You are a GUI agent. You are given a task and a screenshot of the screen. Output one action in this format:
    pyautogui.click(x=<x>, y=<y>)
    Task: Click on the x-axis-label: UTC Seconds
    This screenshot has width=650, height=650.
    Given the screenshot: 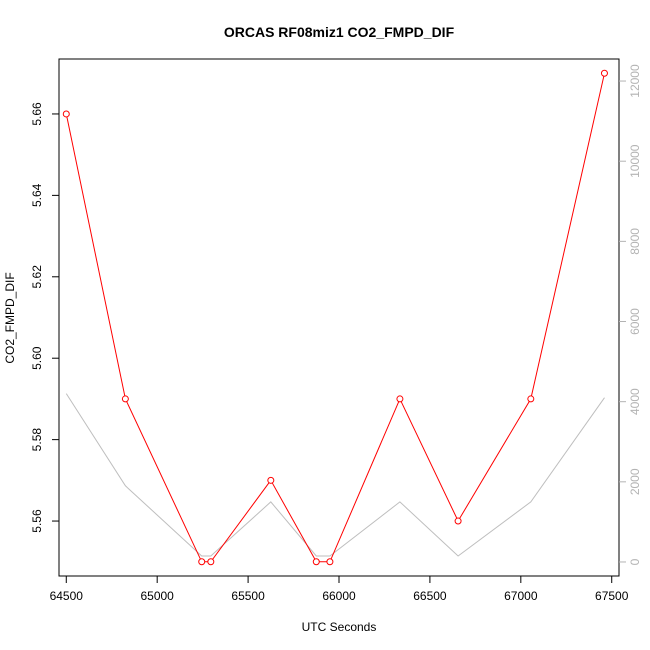 What is the action you would take?
    pyautogui.click(x=339, y=627)
    